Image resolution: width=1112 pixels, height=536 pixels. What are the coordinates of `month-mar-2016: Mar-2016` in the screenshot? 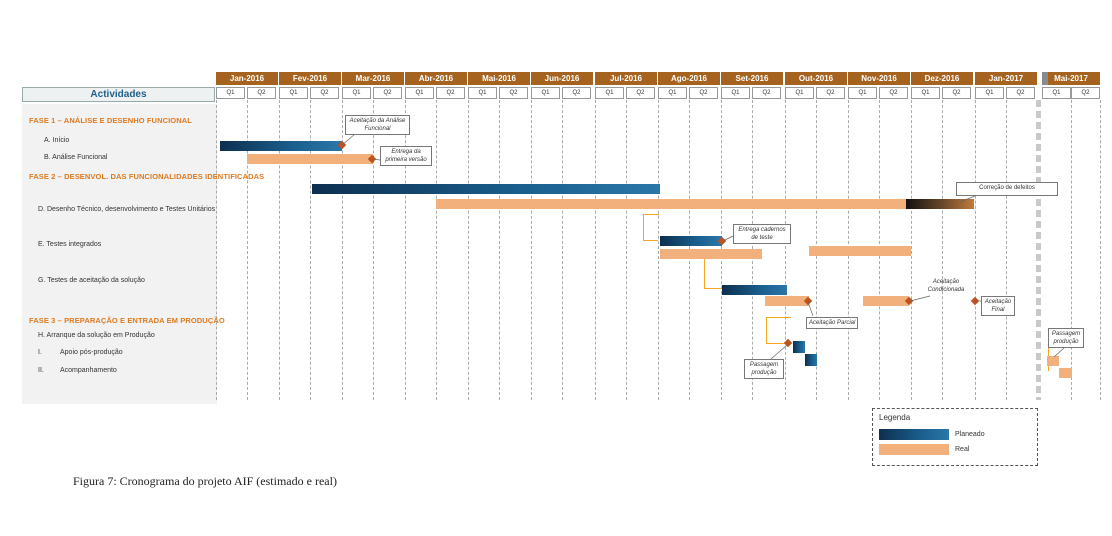 It's located at (373, 78).